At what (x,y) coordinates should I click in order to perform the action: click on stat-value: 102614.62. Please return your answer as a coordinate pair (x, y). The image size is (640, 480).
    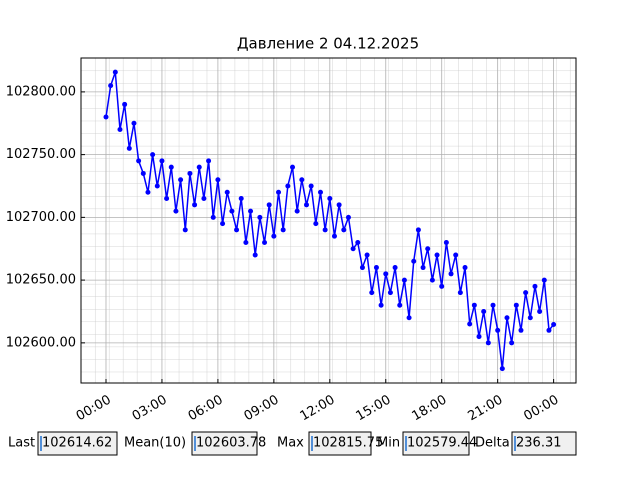
    Looking at the image, I should click on (77, 443).